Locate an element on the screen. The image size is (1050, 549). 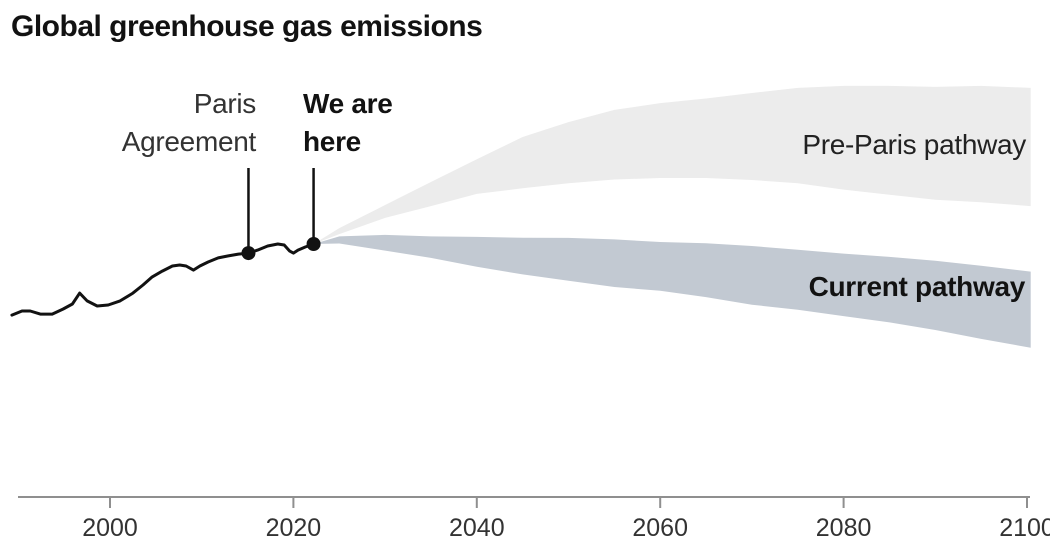
chart-title: Global greenhouse gas emissions is located at coordinates (247, 26).